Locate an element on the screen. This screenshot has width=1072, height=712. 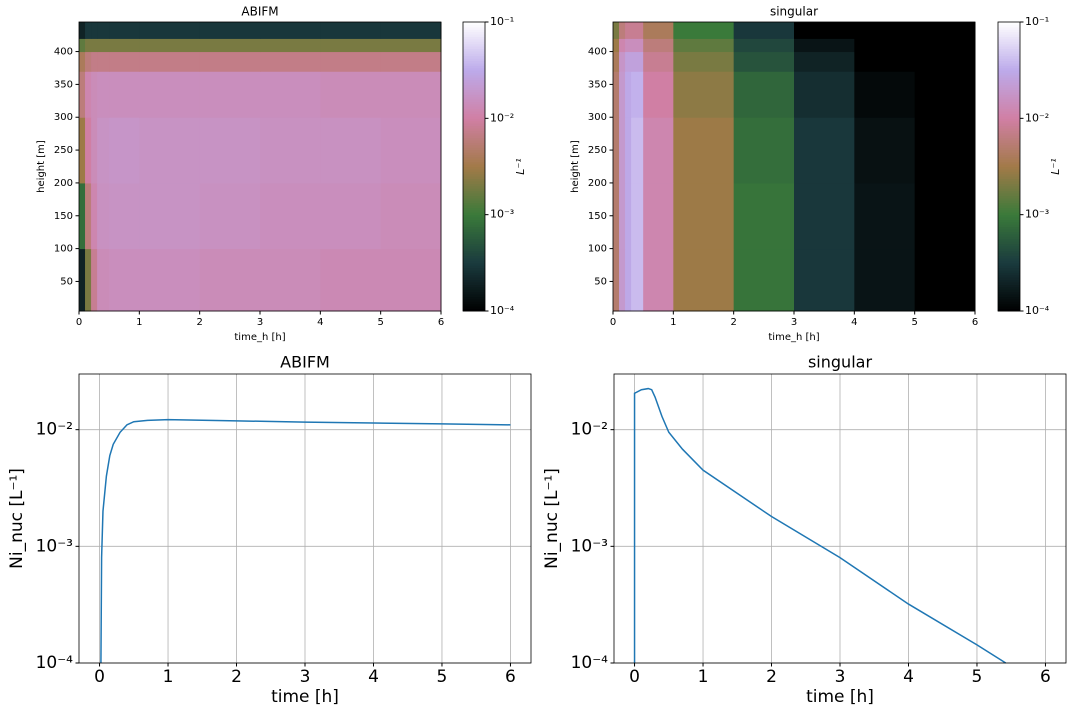
x-tick-label: 3 is located at coordinates (260, 322).